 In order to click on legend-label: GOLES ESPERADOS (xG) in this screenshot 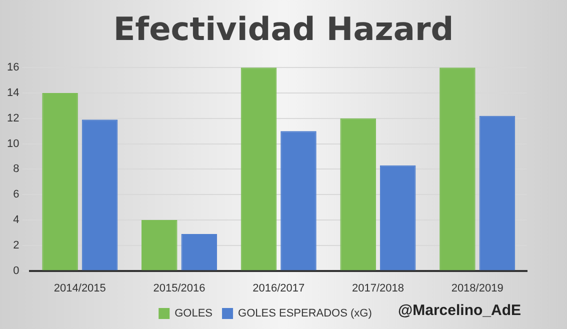, I will do `click(305, 314)`.